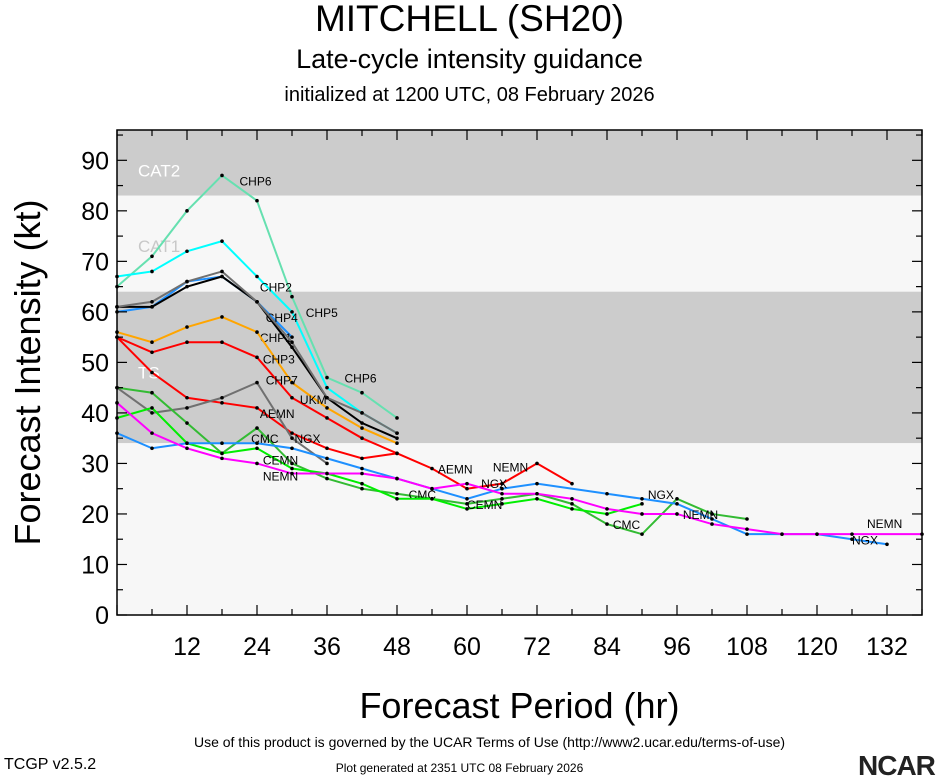 The image size is (939, 782). Describe the element at coordinates (282, 381) in the screenshot. I see `series-label: CHP7` at that location.